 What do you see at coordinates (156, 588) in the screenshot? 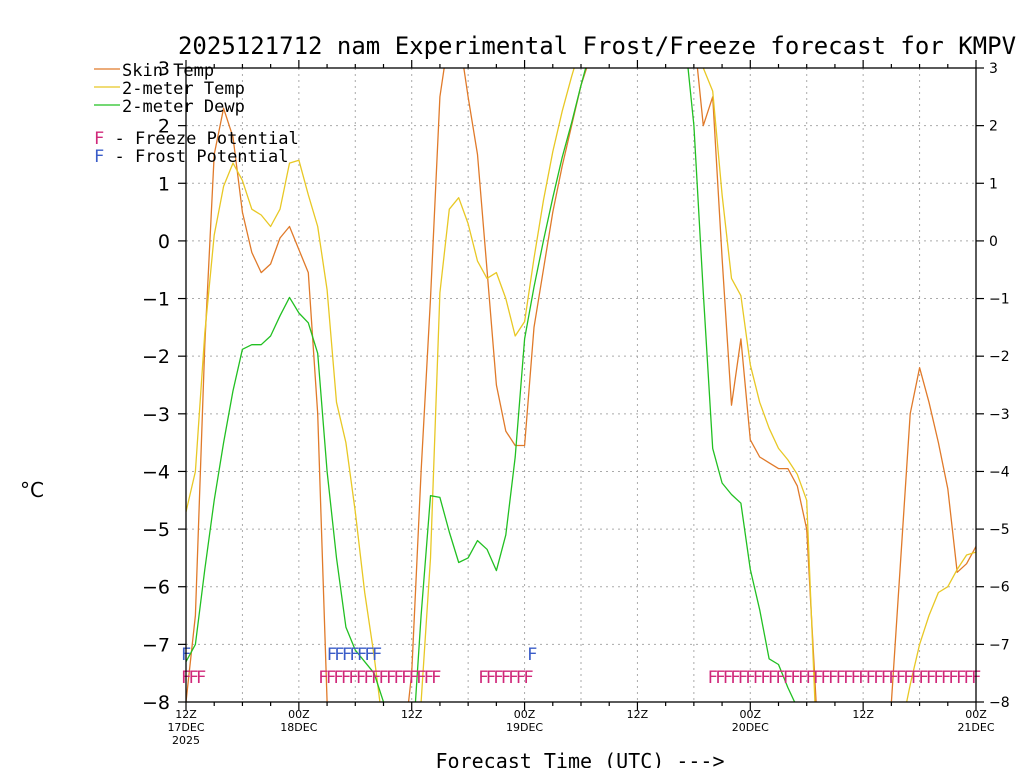
I see `y-tick-label-left: −6` at bounding box center [156, 588].